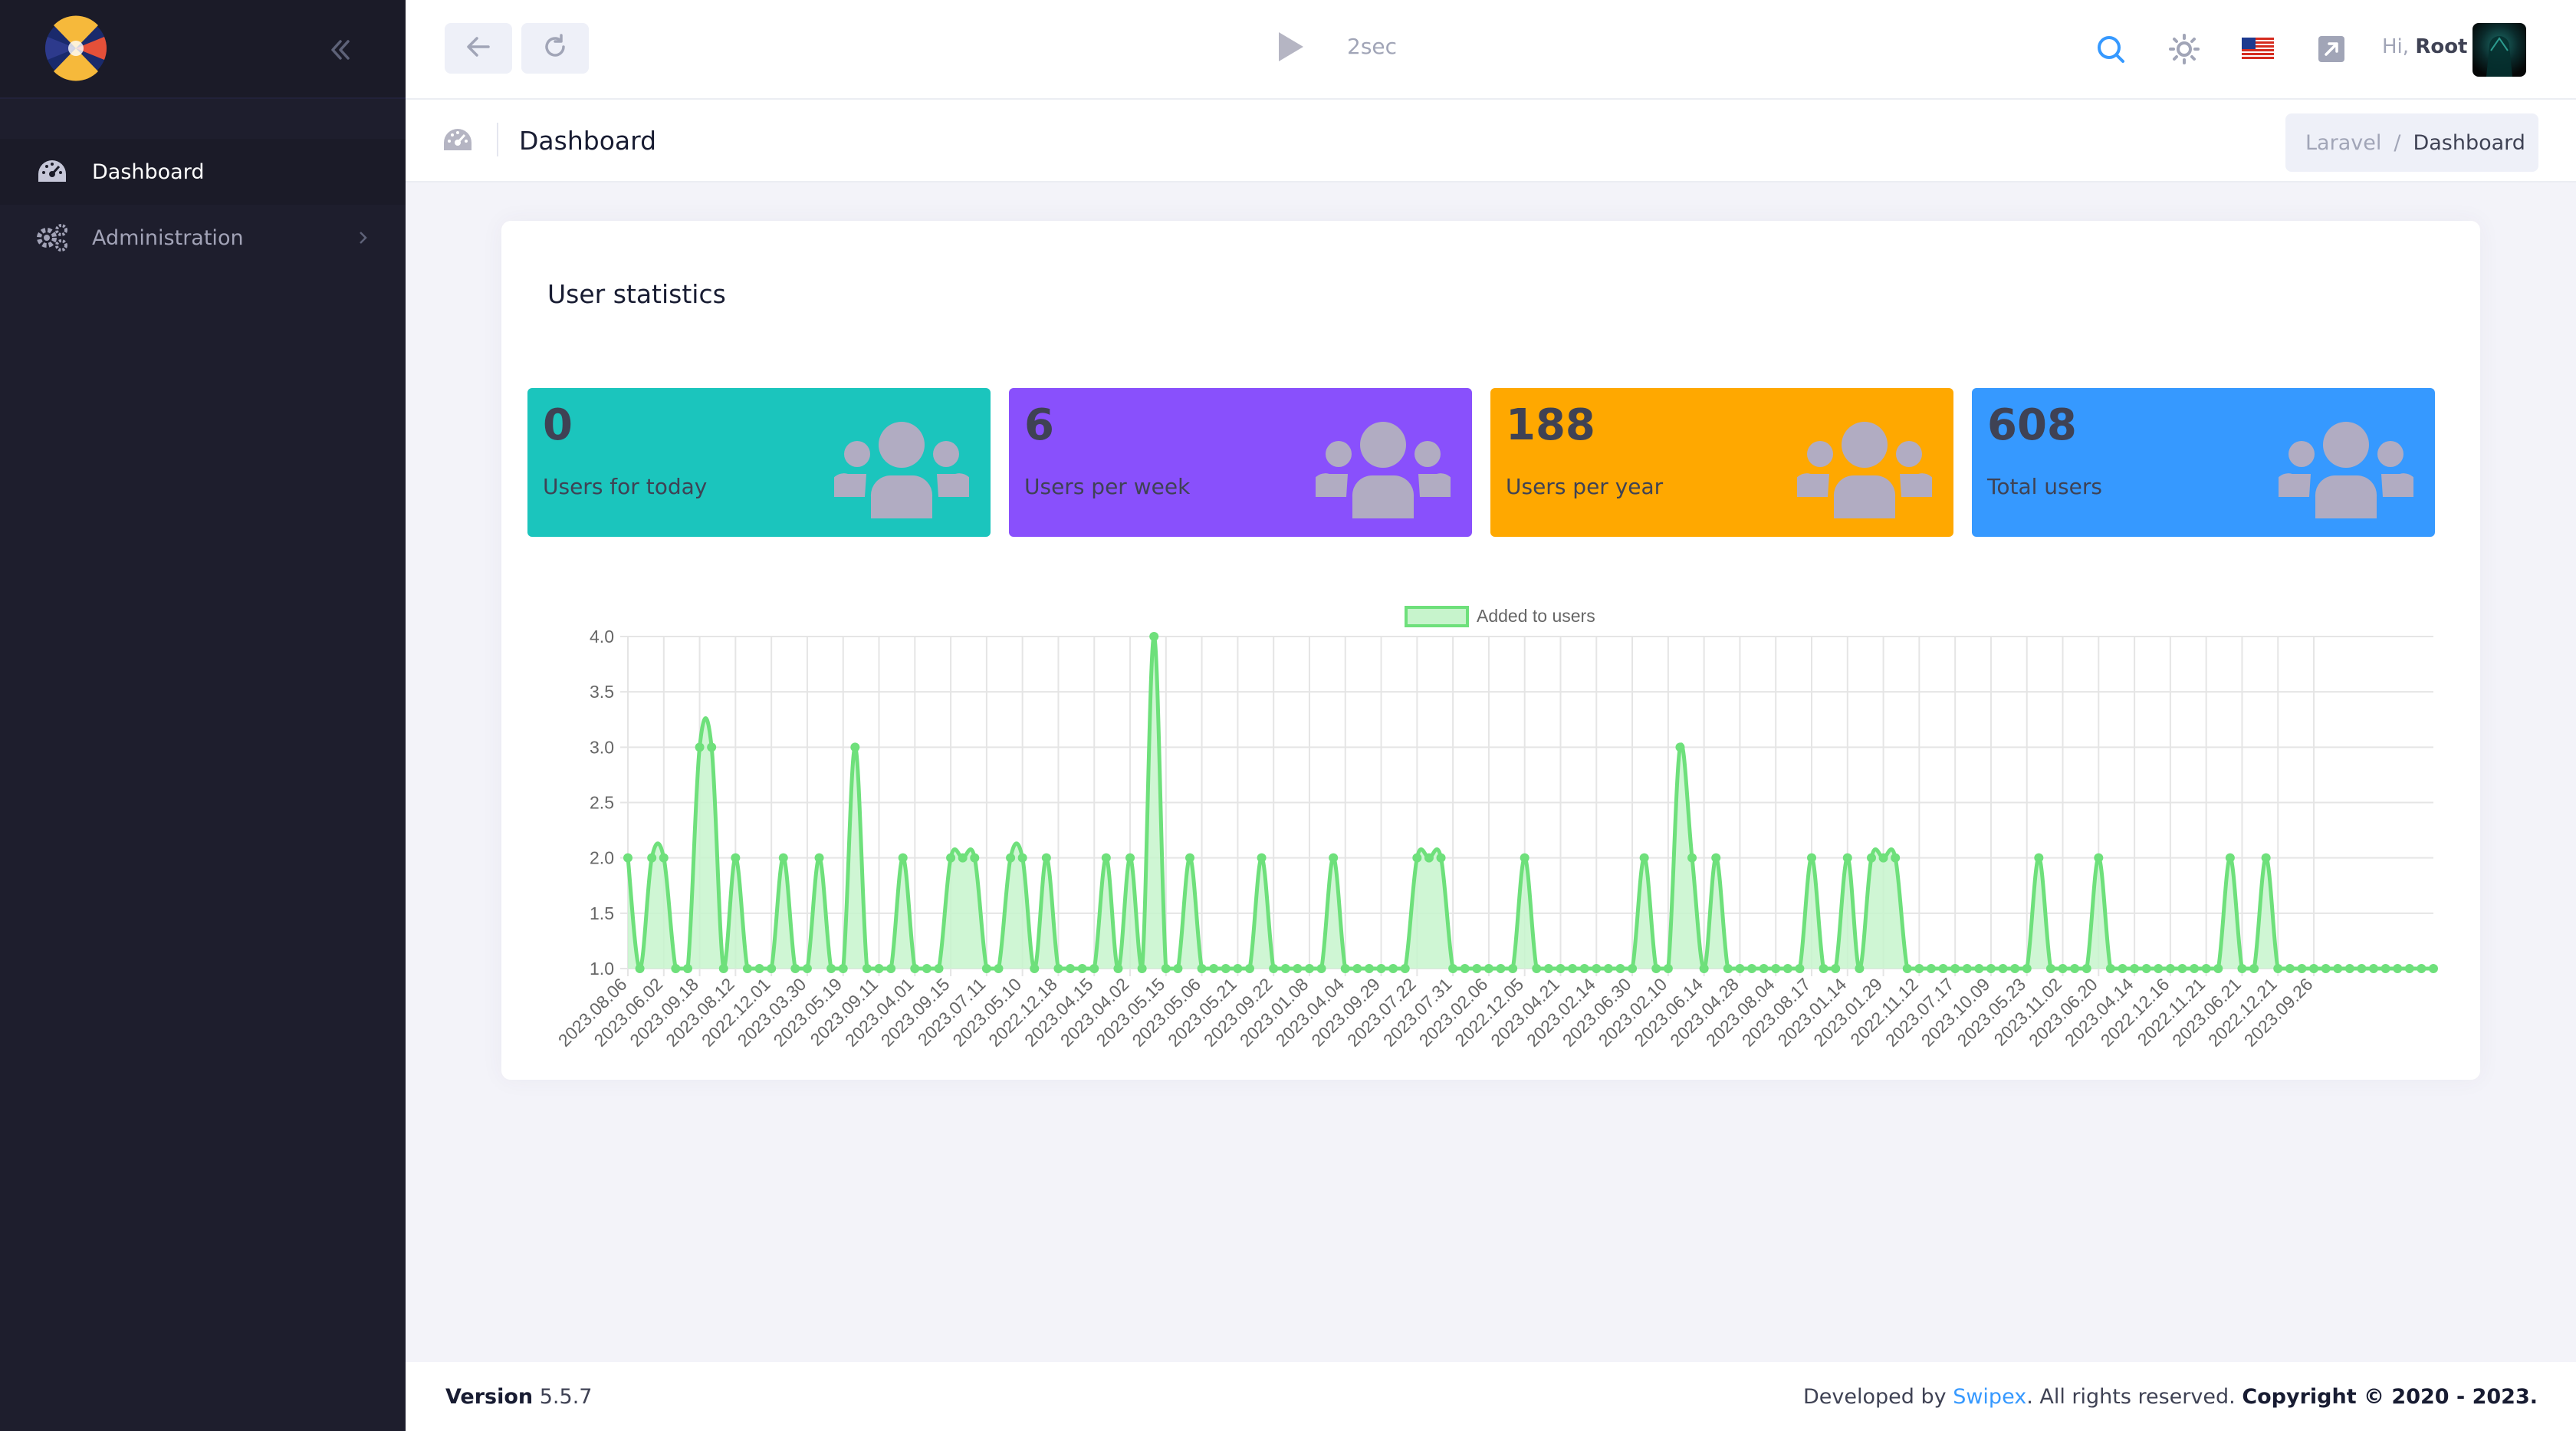 The width and height of the screenshot is (2576, 1431). Describe the element at coordinates (1372, 47) in the screenshot. I see `refresh-interval-label: 2sec` at that location.